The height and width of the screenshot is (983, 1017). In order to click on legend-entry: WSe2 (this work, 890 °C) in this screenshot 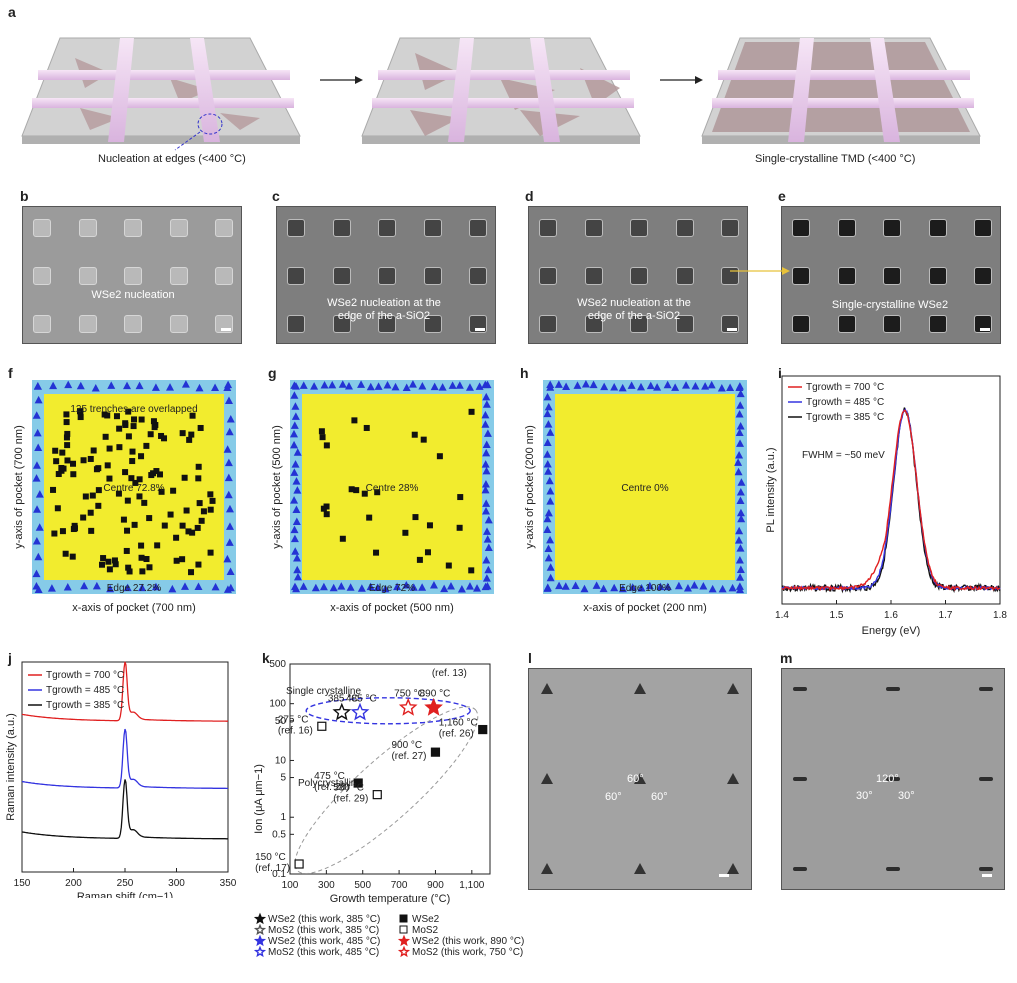, I will do `click(460, 940)`.